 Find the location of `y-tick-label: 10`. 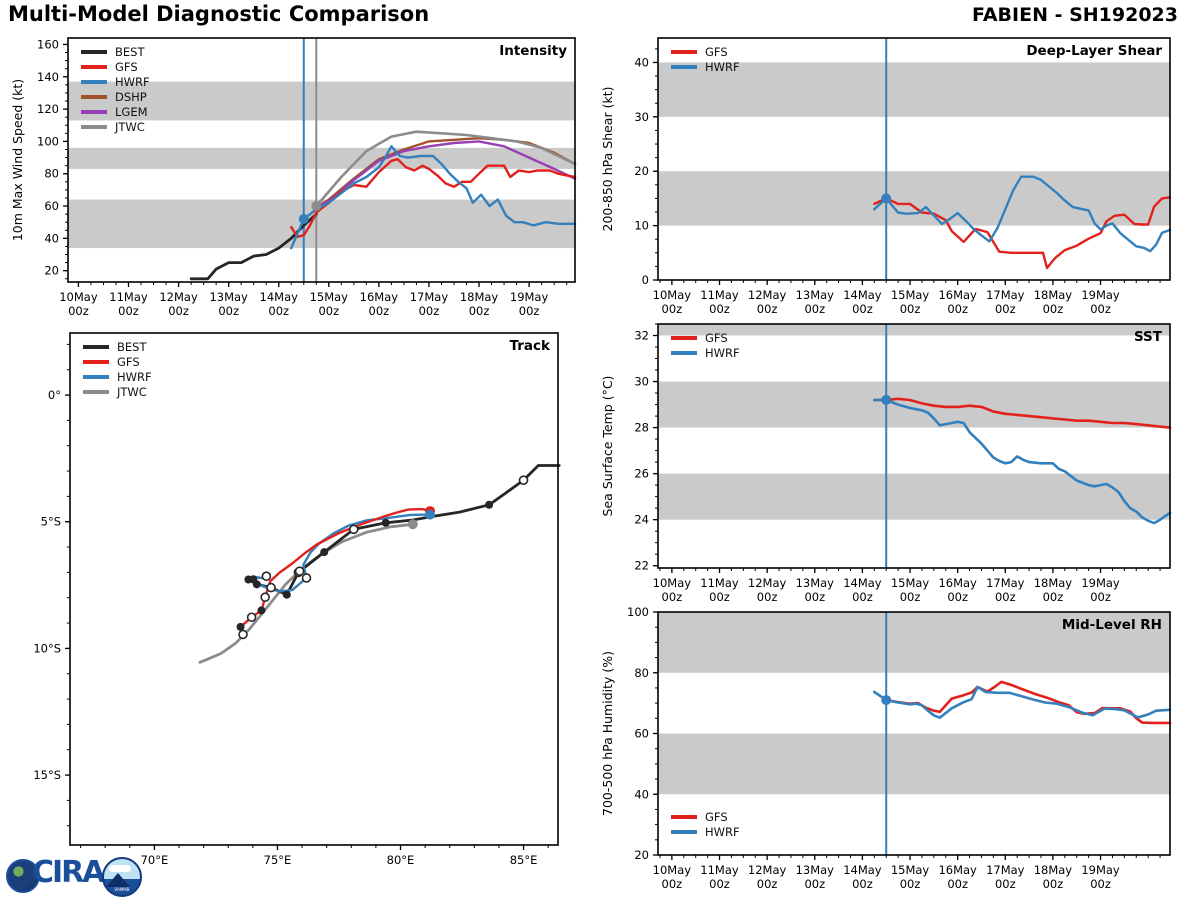

y-tick-label: 10 is located at coordinates (641, 226).